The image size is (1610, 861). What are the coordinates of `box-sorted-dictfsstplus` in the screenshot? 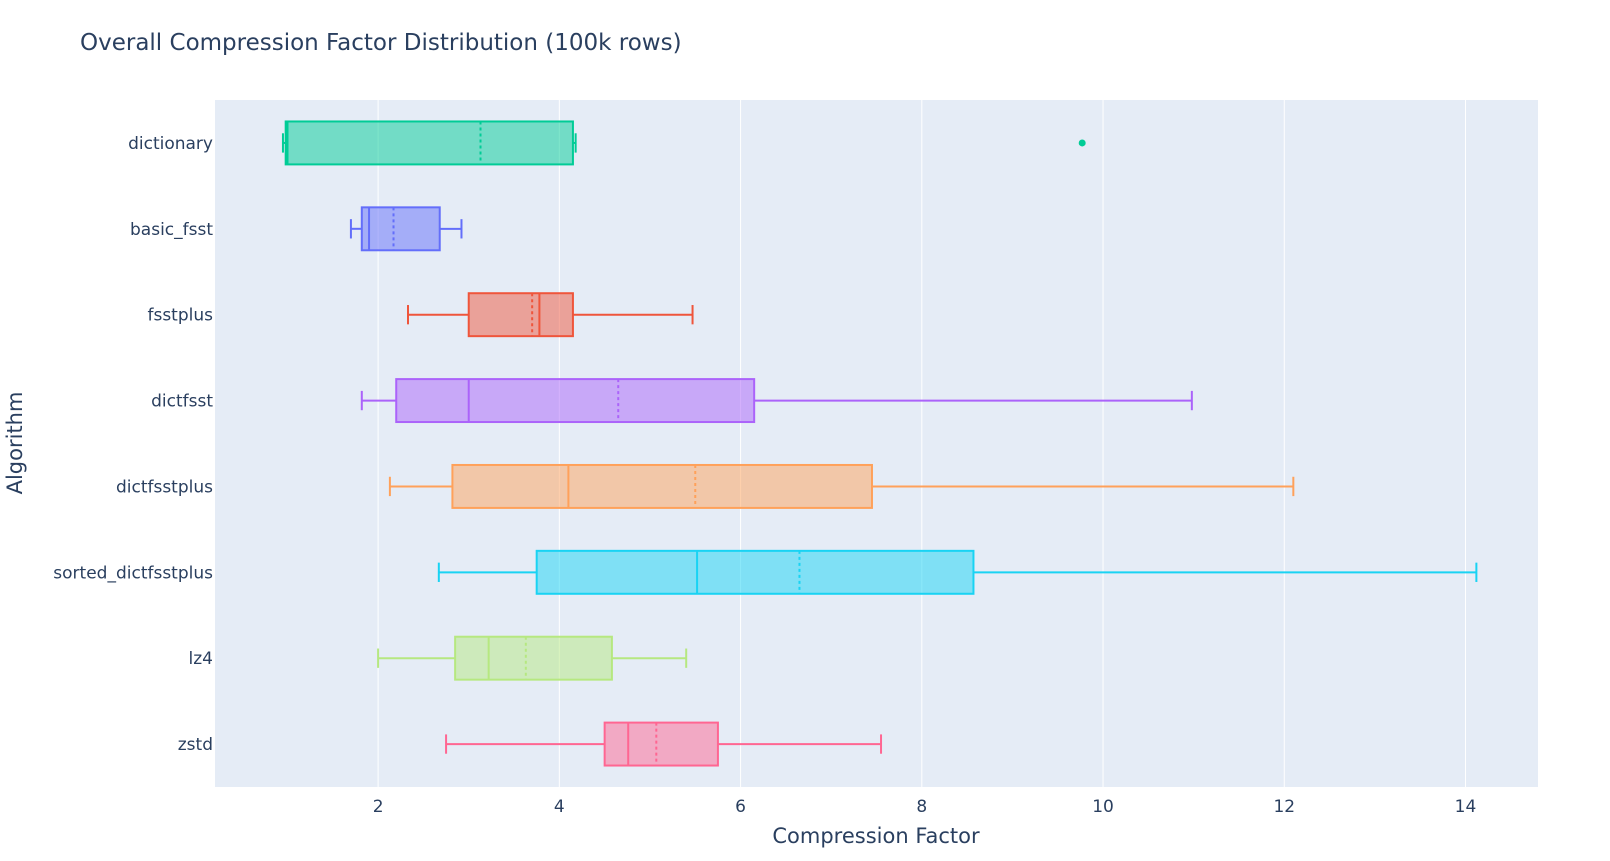 It's located at (957, 572).